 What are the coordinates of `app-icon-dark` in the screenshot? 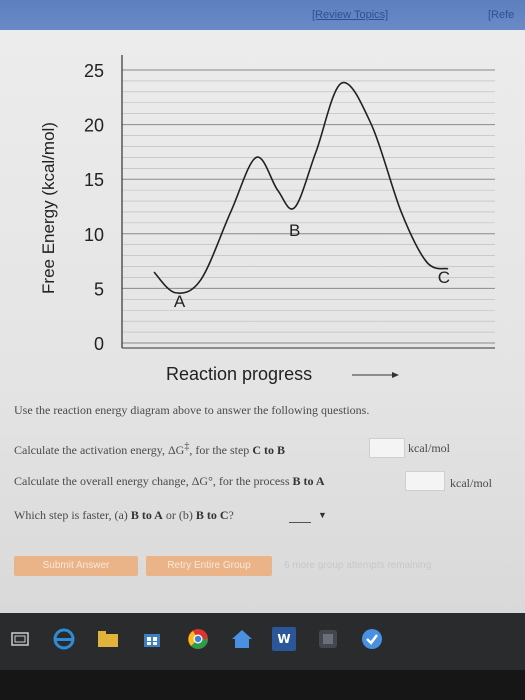 It's located at (328, 639).